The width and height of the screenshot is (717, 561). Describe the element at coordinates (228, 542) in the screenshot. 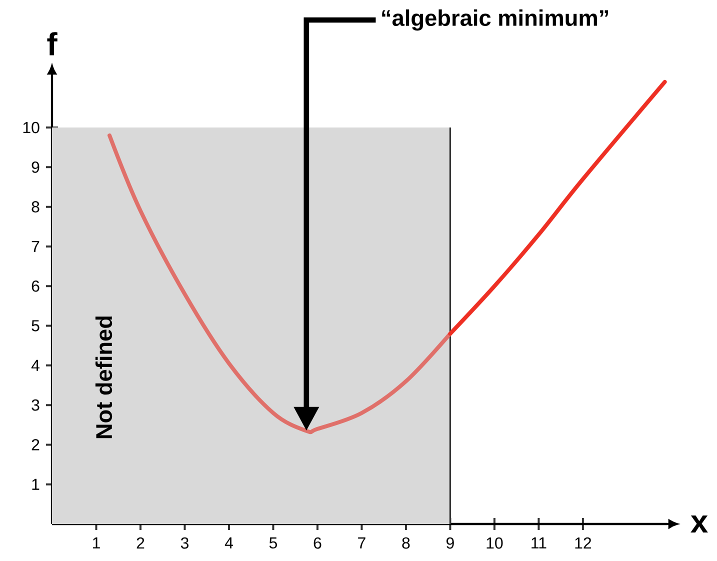

I see `x-tick-label: 4` at that location.